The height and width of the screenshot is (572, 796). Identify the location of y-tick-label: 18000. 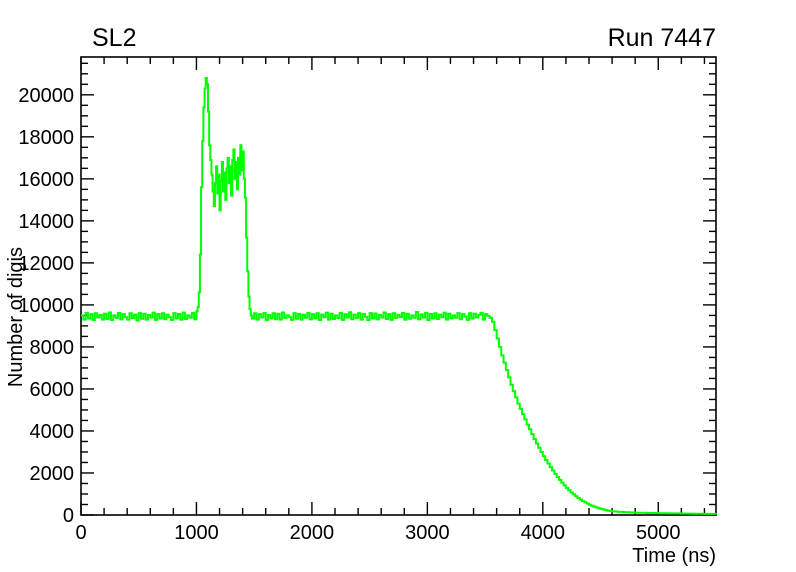
(46, 138).